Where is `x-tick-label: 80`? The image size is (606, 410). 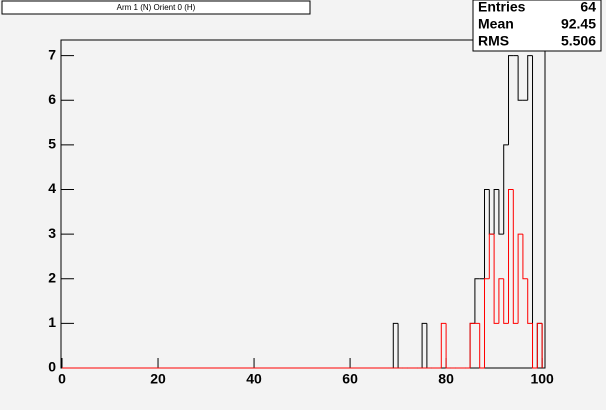 x-tick-label: 80 is located at coordinates (446, 379).